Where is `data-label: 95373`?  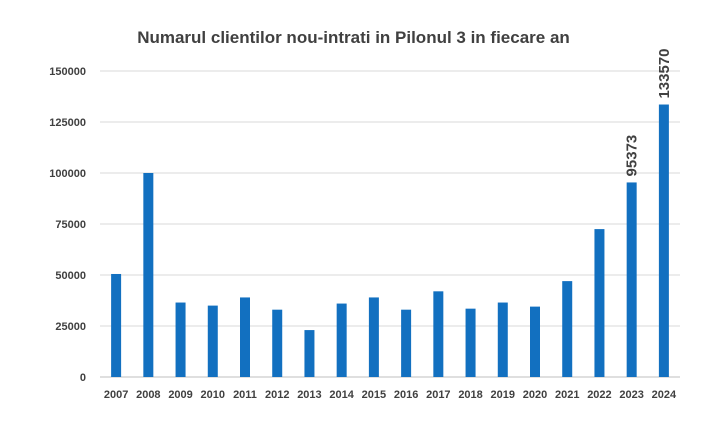
data-label: 95373 is located at coordinates (632, 156).